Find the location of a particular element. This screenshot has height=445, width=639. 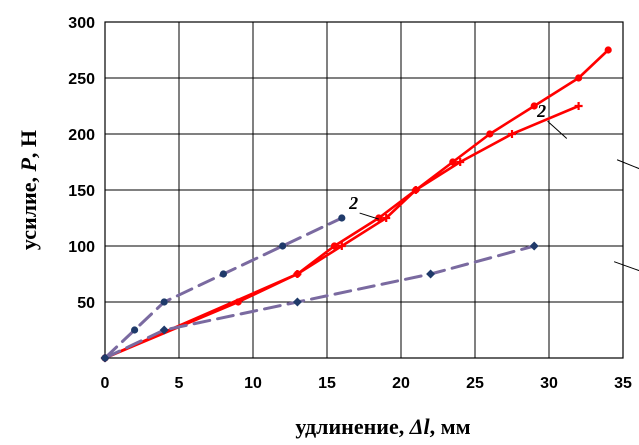

y-tick-label: 300 is located at coordinates (81, 23).